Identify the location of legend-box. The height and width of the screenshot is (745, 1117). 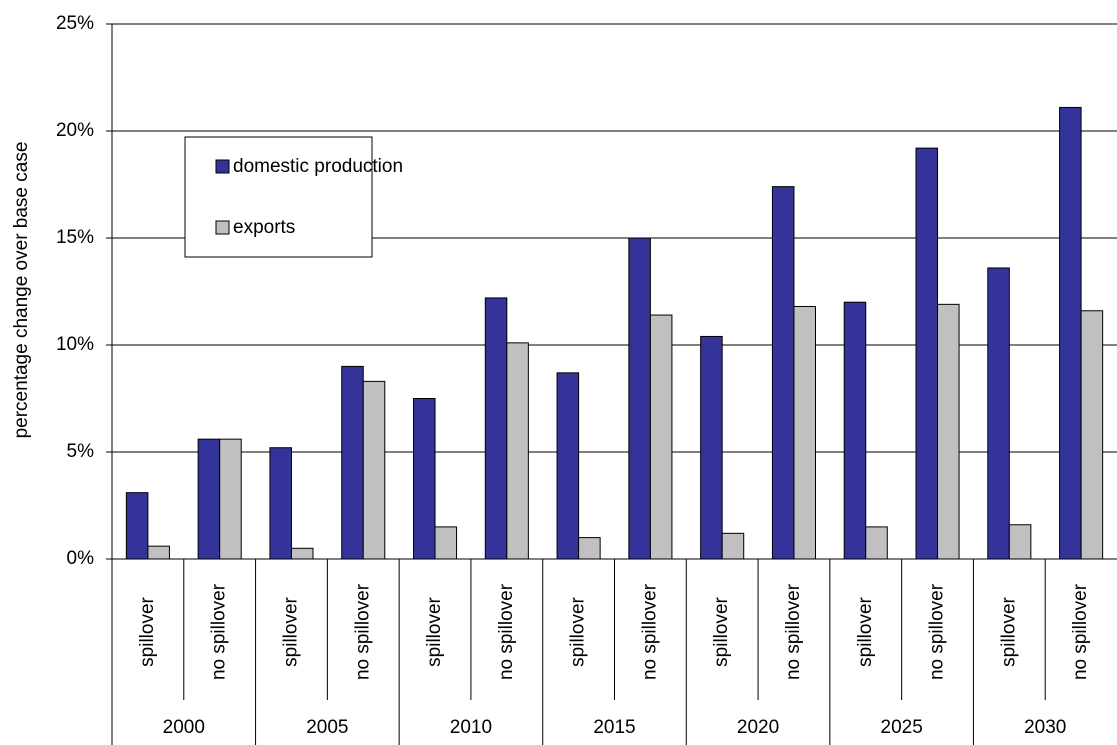
(278, 197).